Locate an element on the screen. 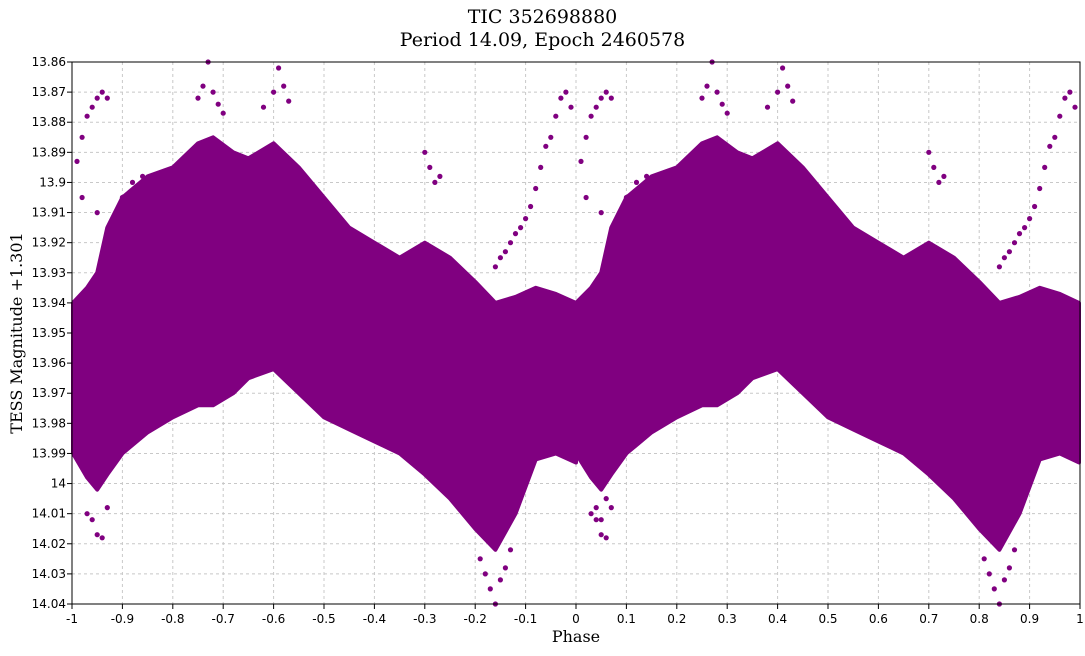 Image resolution: width=1085 pixels, height=656 pixels. y-tick-label: 14.04 is located at coordinates (49, 604).